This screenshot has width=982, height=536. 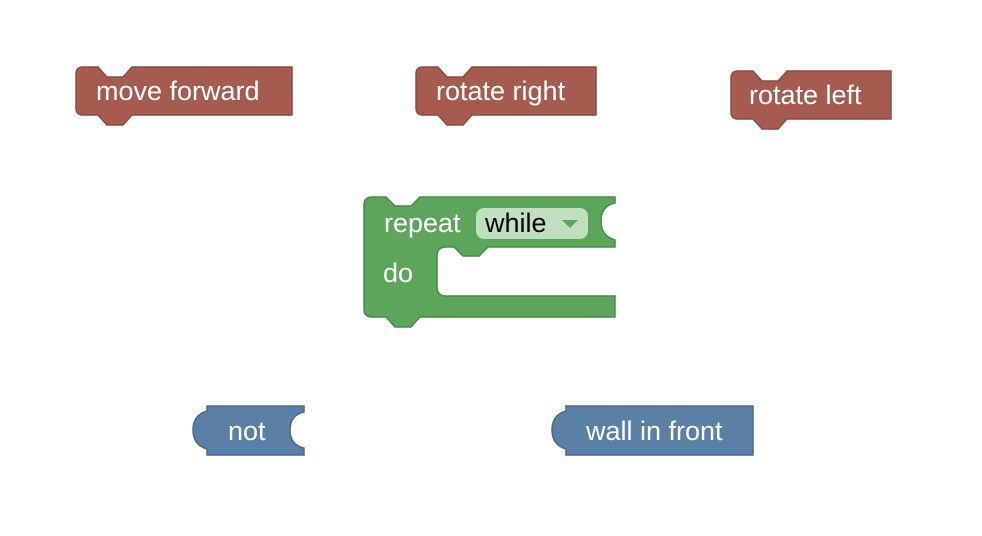 I want to click on wall-in-front-block: wall in front, so click(x=653, y=431).